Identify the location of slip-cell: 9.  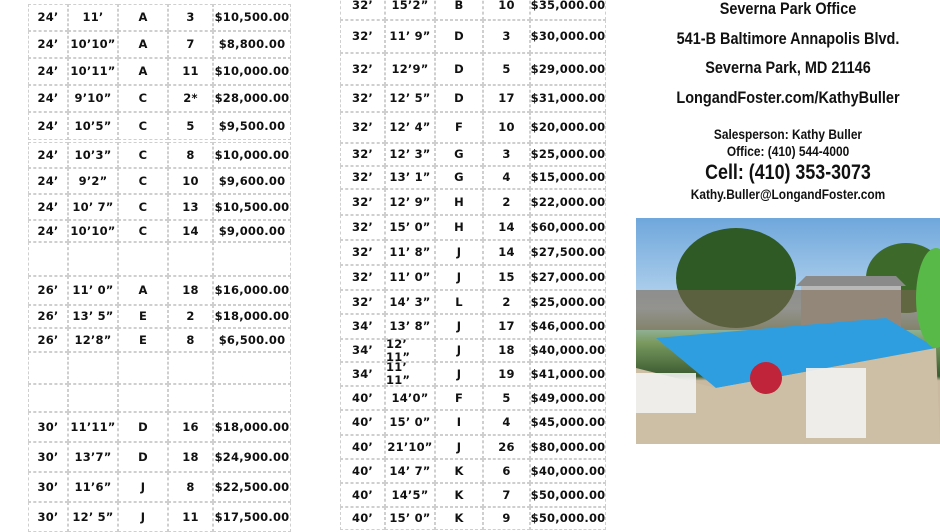
(506, 518).